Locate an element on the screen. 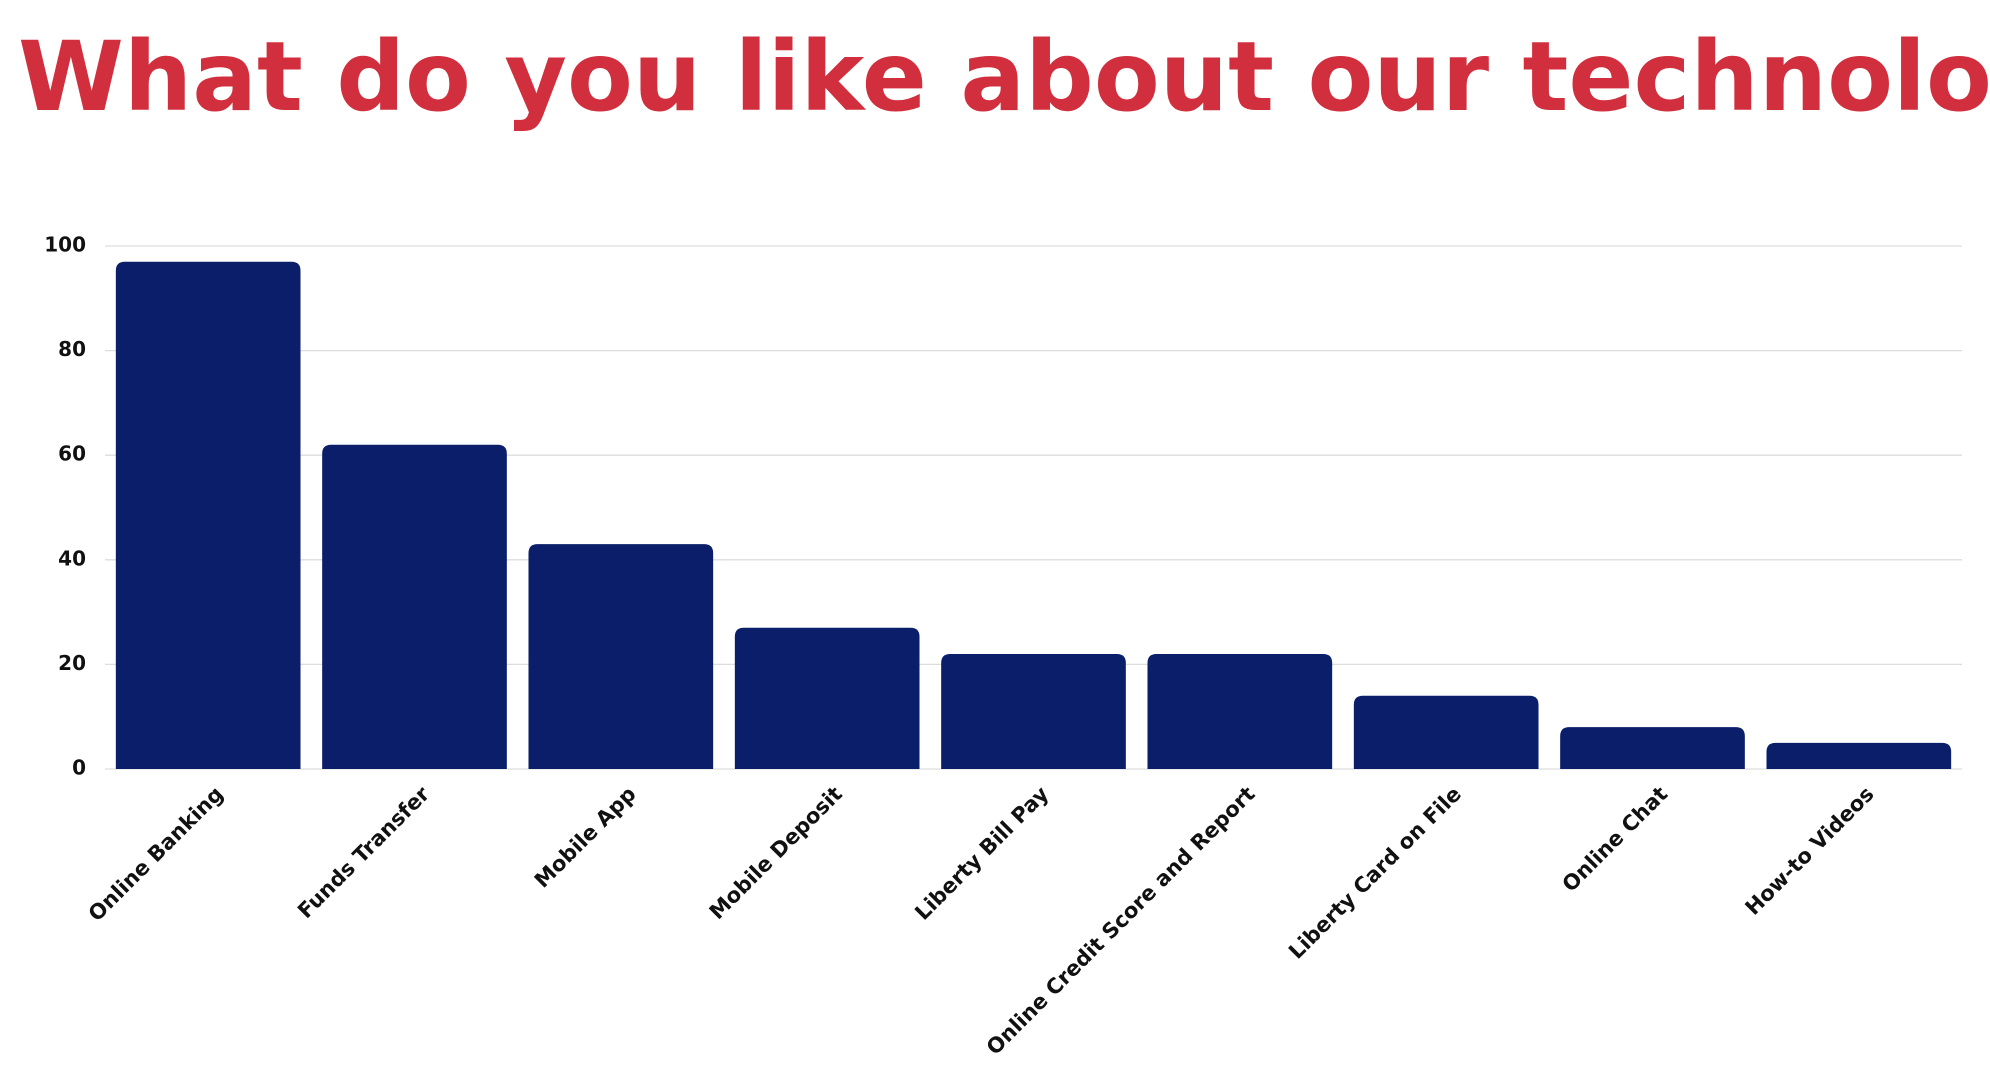 The height and width of the screenshot is (1088, 1990). x-tick-label: Online Banking is located at coordinates (156, 854).